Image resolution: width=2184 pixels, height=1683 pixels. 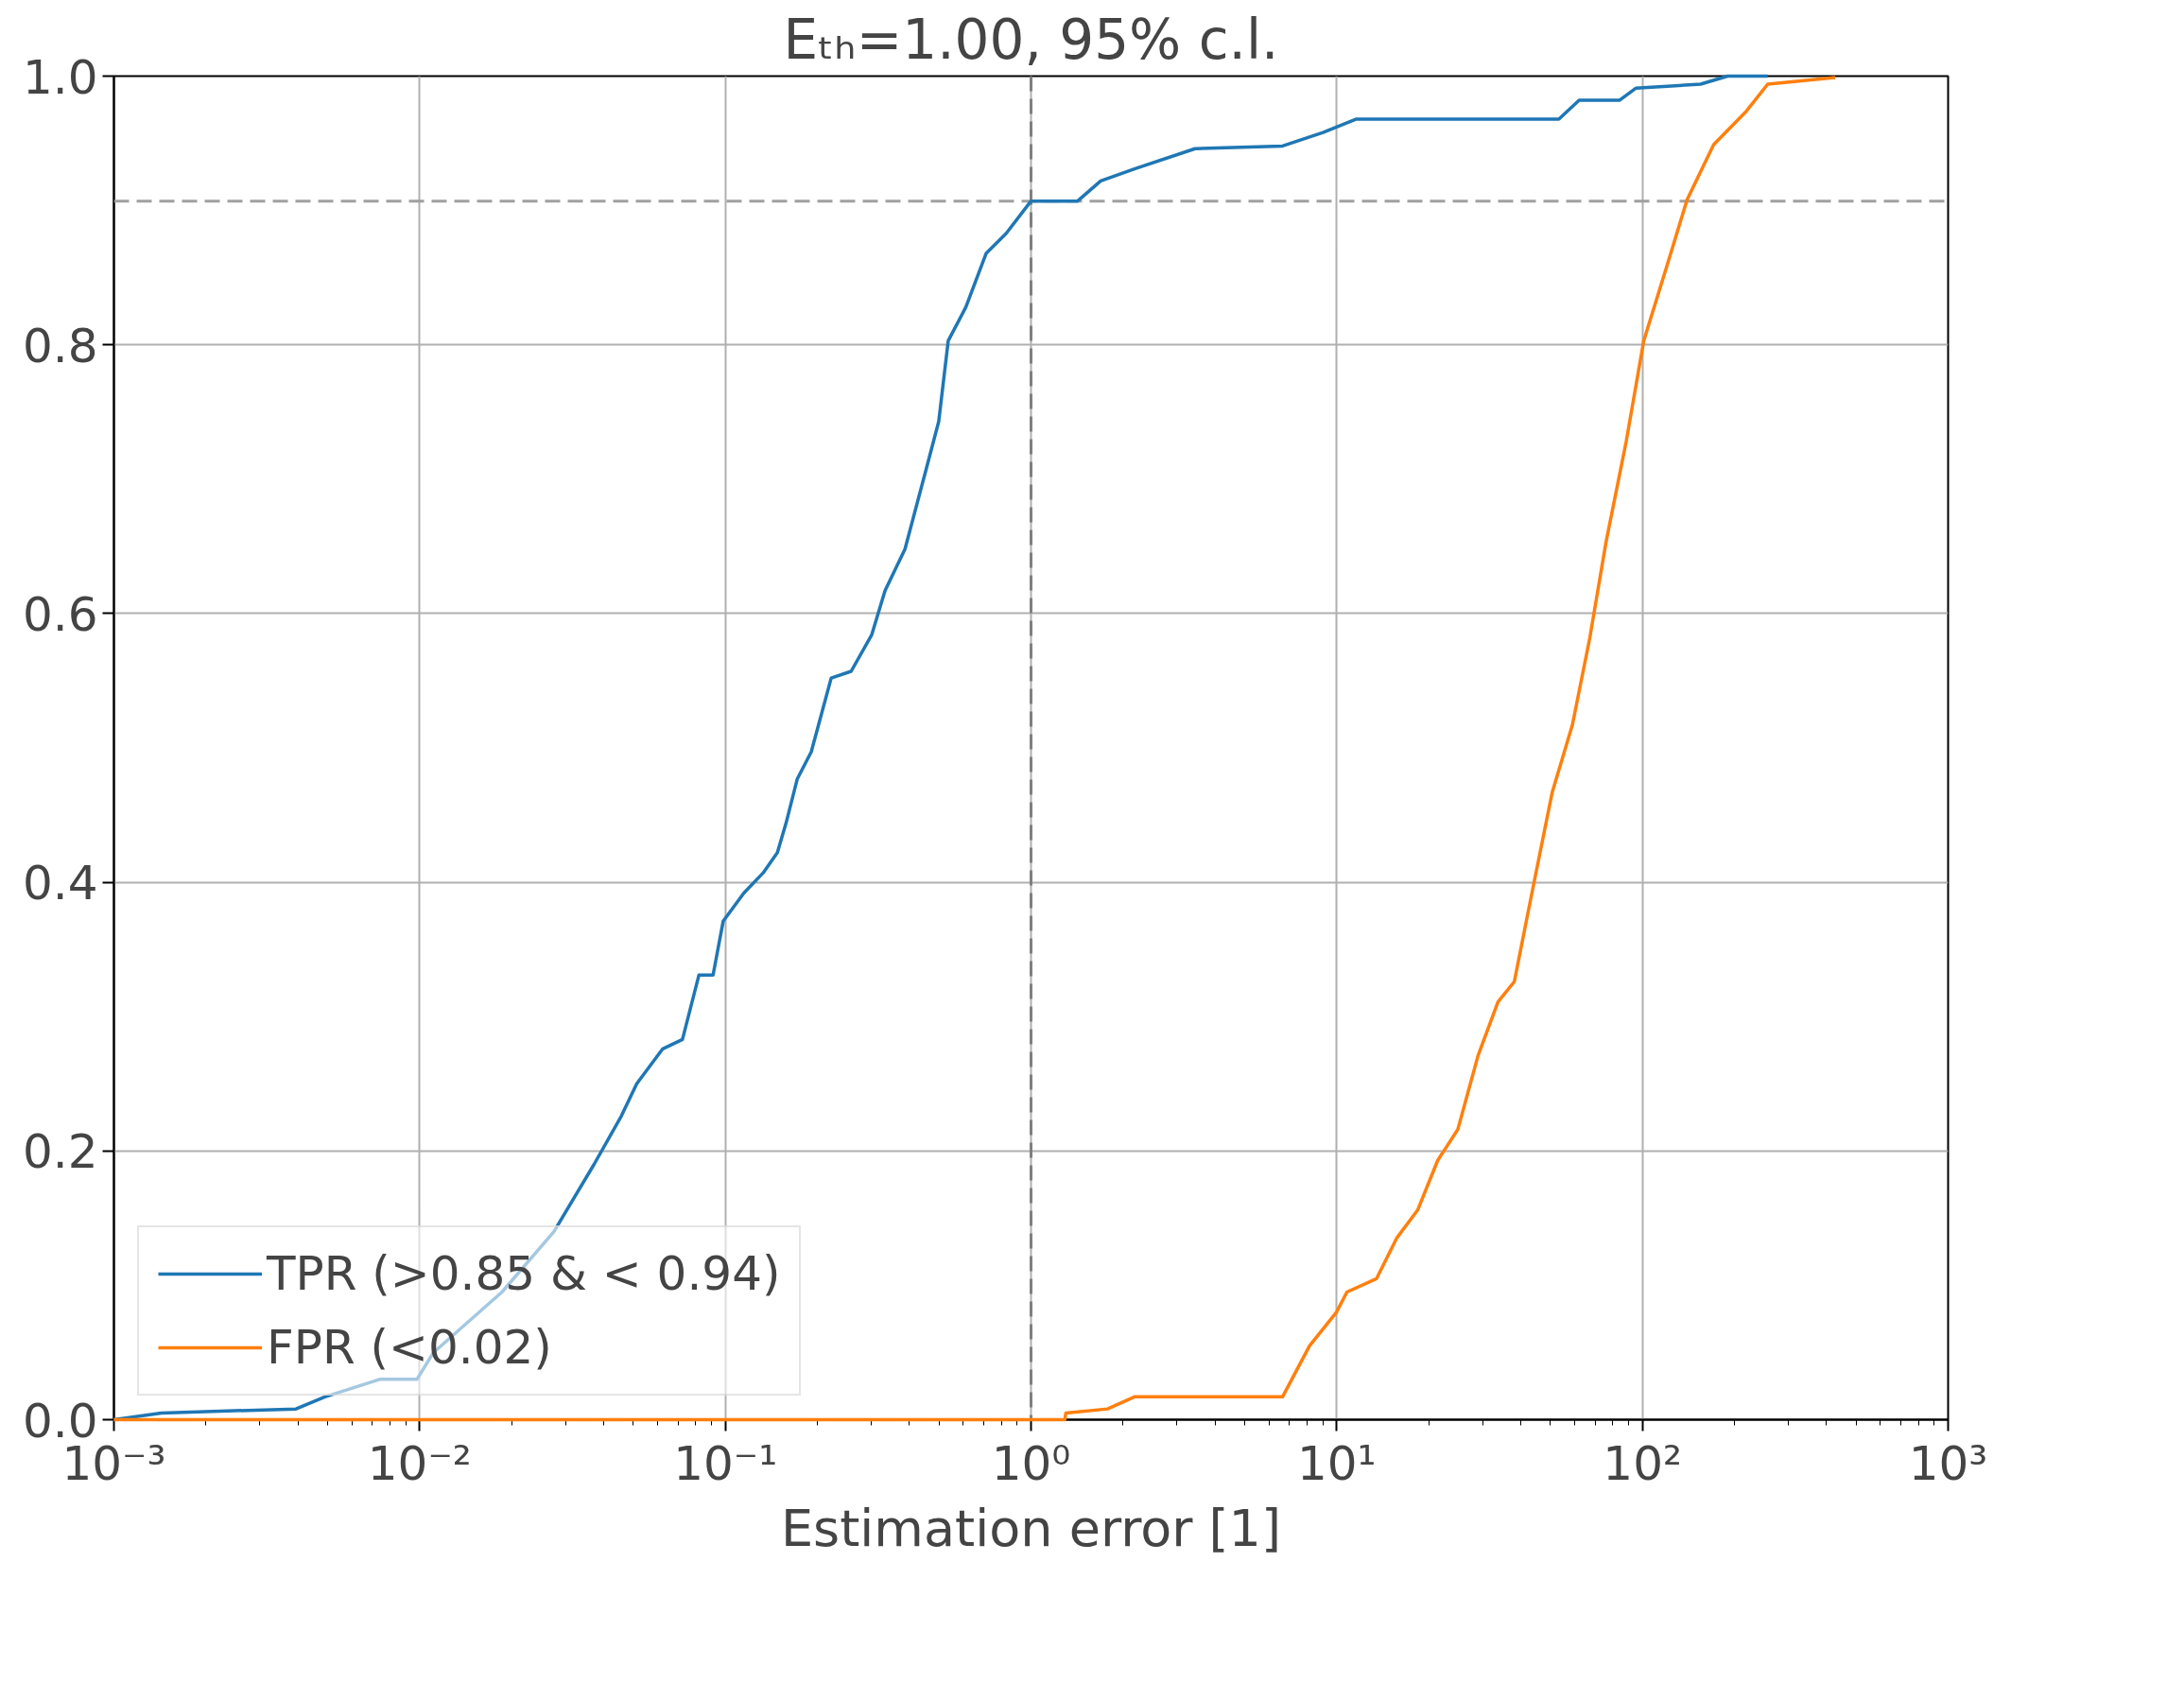 What do you see at coordinates (1031, 39) in the screenshot?
I see `chart-title: Eₜₕ=1.00, 95% c.l.` at bounding box center [1031, 39].